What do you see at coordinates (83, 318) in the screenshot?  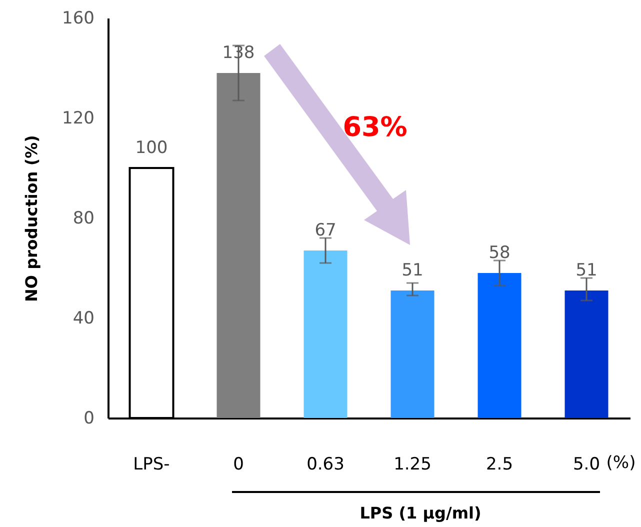 I see `y-tick-label: 40` at bounding box center [83, 318].